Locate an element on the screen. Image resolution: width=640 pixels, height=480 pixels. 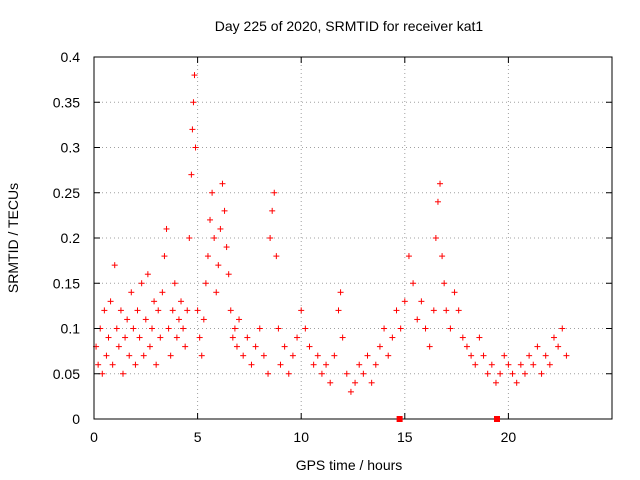
axis-marker is located at coordinates (497, 419).